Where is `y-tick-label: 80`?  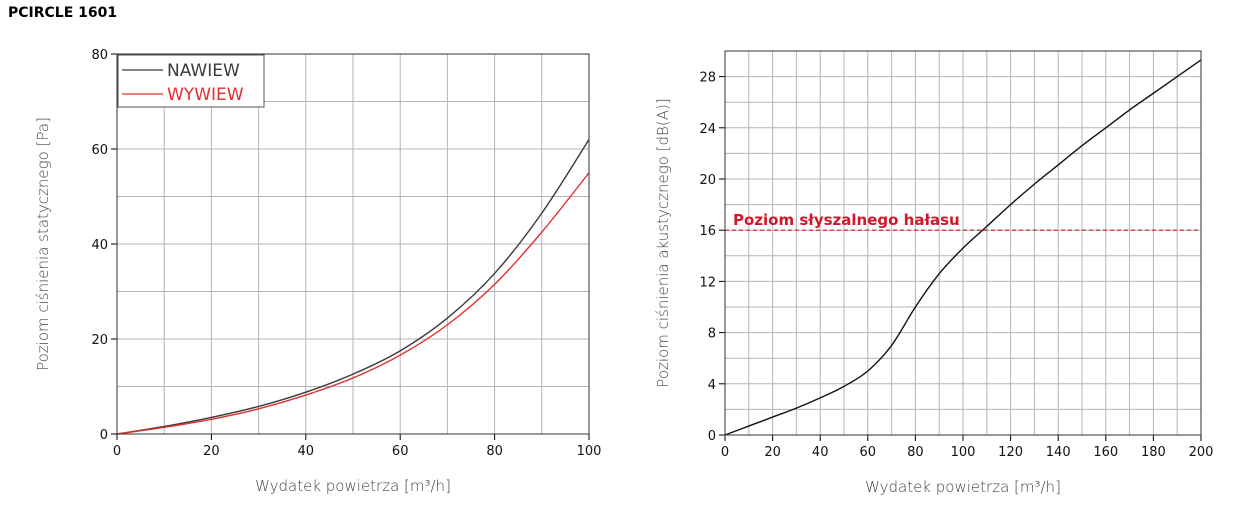
y-tick-label: 80 is located at coordinates (99, 55).